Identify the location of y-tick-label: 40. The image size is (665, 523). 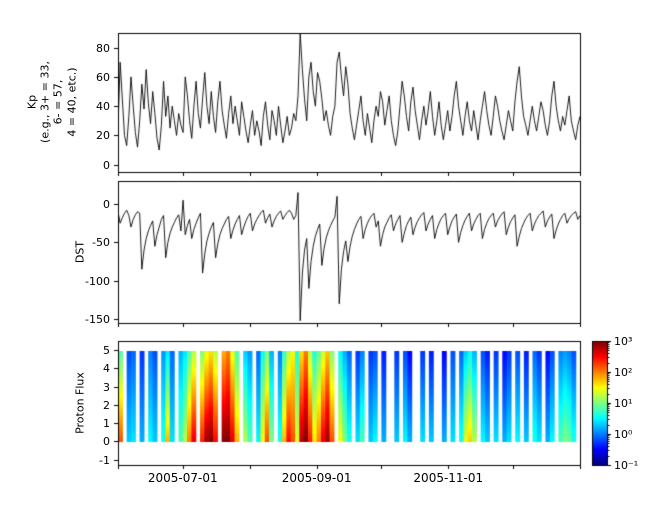
(103, 106).